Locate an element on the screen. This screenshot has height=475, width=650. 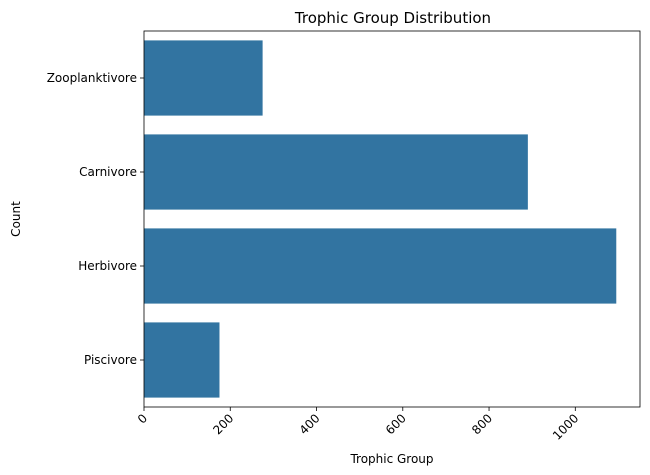
x-tick-label-1000: 1000 is located at coordinates (565, 426).